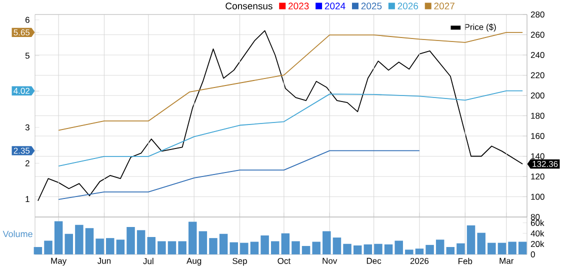 This screenshot has height=266, width=573. Describe the element at coordinates (532, 254) in the screenshot. I see `y-tick-label: 0` at that location.